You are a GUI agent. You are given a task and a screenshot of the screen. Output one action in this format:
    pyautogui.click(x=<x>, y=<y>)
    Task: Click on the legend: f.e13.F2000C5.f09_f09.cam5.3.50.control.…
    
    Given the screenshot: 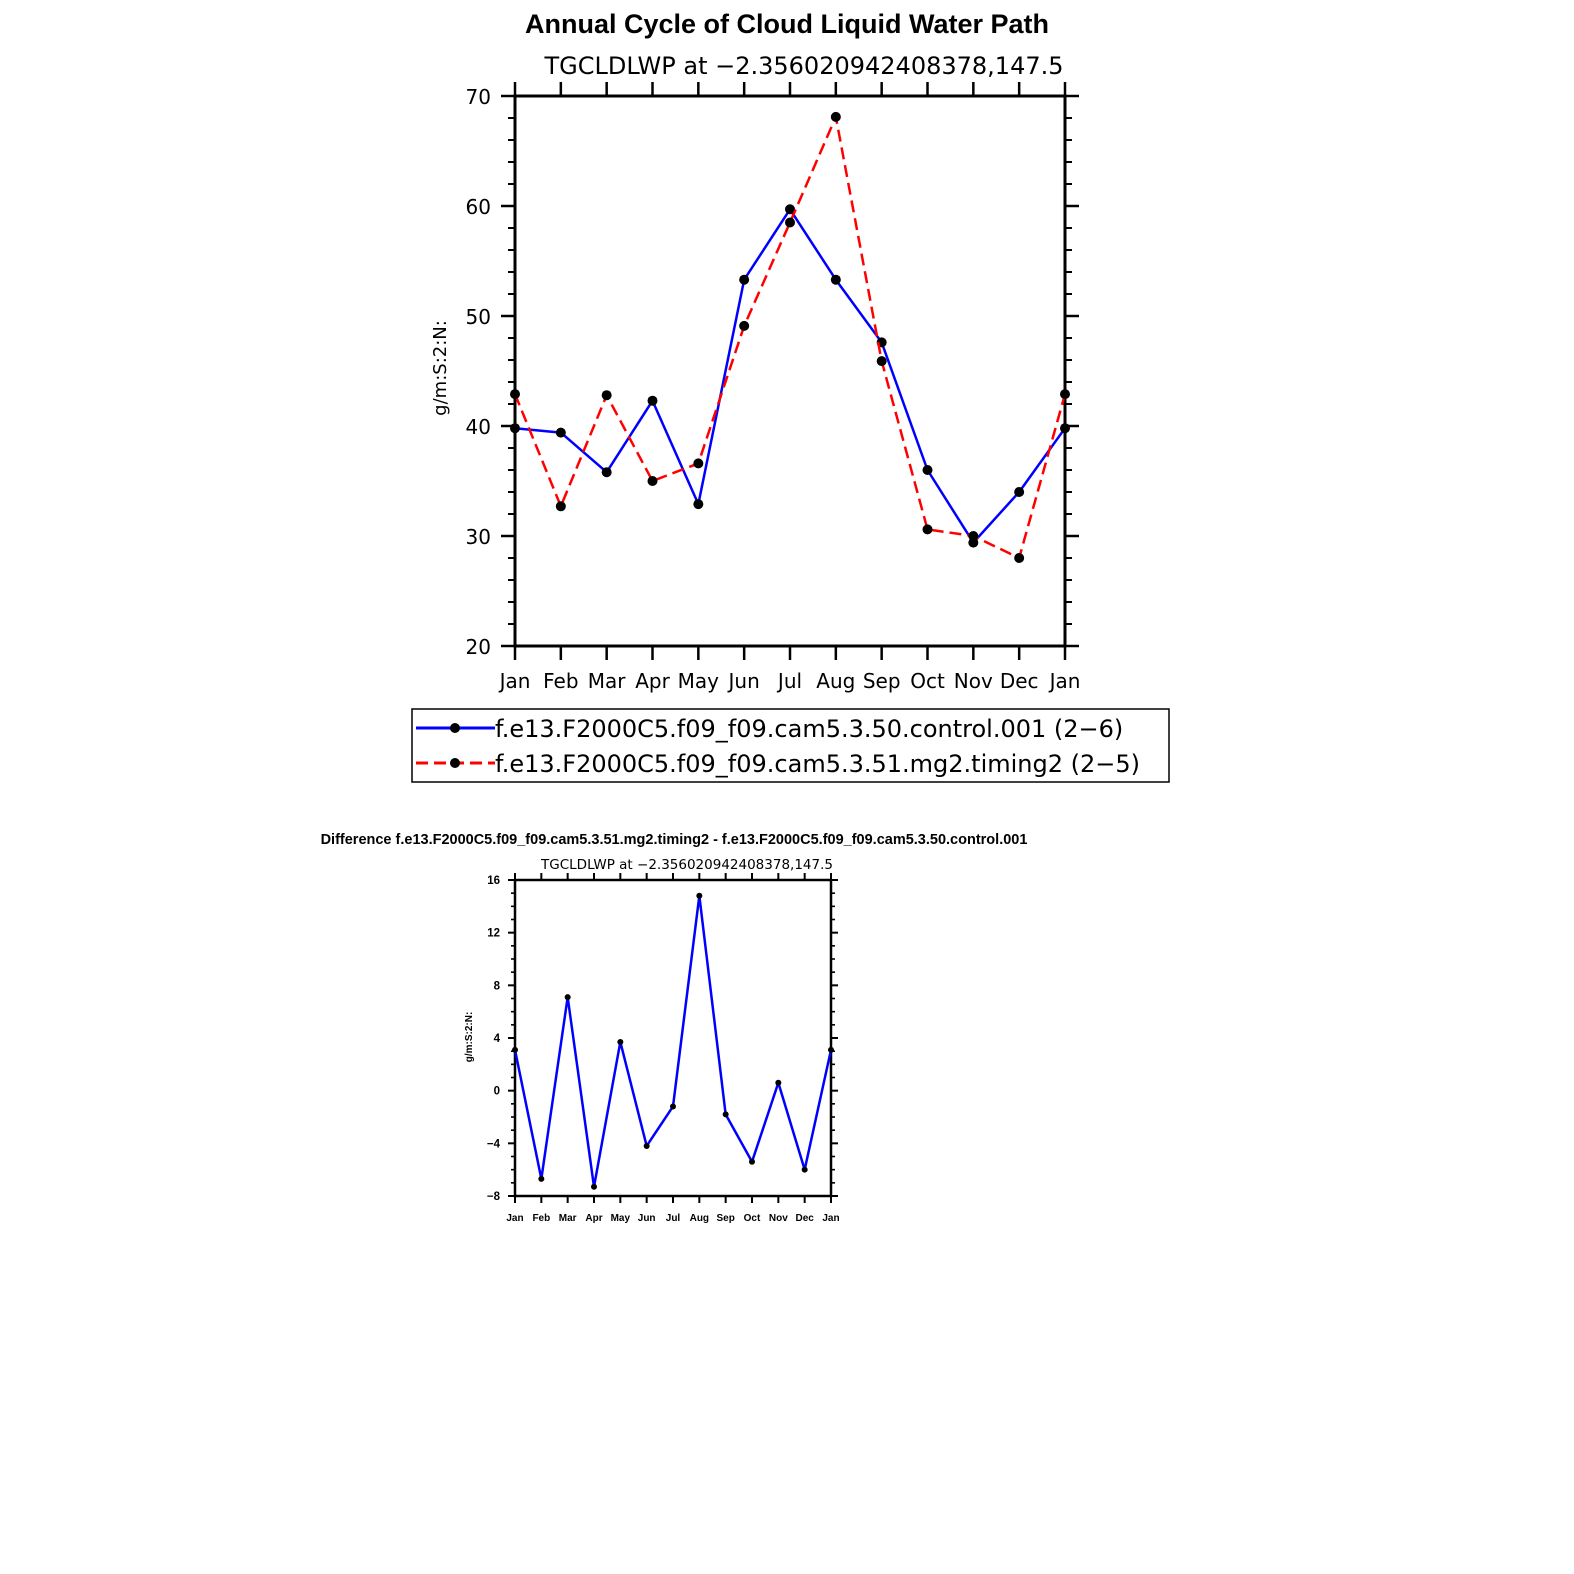 What is the action you would take?
    pyautogui.click(x=790, y=745)
    